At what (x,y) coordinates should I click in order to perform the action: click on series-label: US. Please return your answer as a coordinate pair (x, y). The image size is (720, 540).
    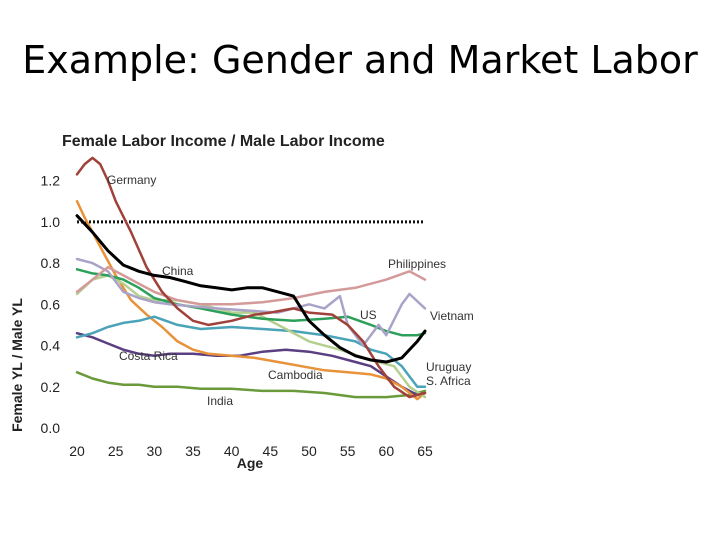
    Looking at the image, I should click on (368, 315).